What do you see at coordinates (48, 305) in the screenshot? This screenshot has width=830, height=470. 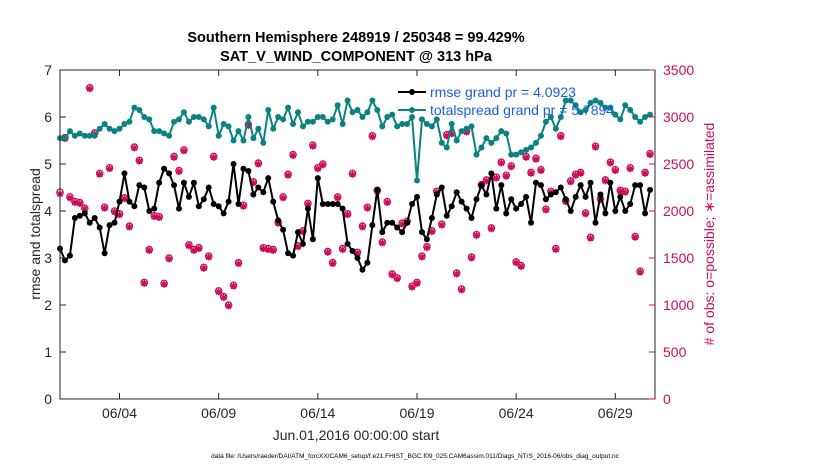 I see `y-tick-label: 2` at bounding box center [48, 305].